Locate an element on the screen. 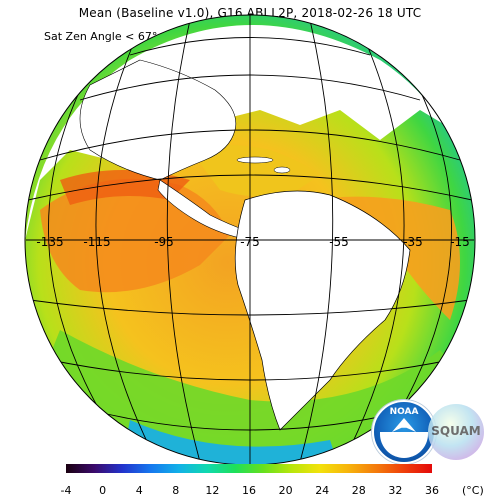  colorbar-tick-label: 8 is located at coordinates (176, 490).